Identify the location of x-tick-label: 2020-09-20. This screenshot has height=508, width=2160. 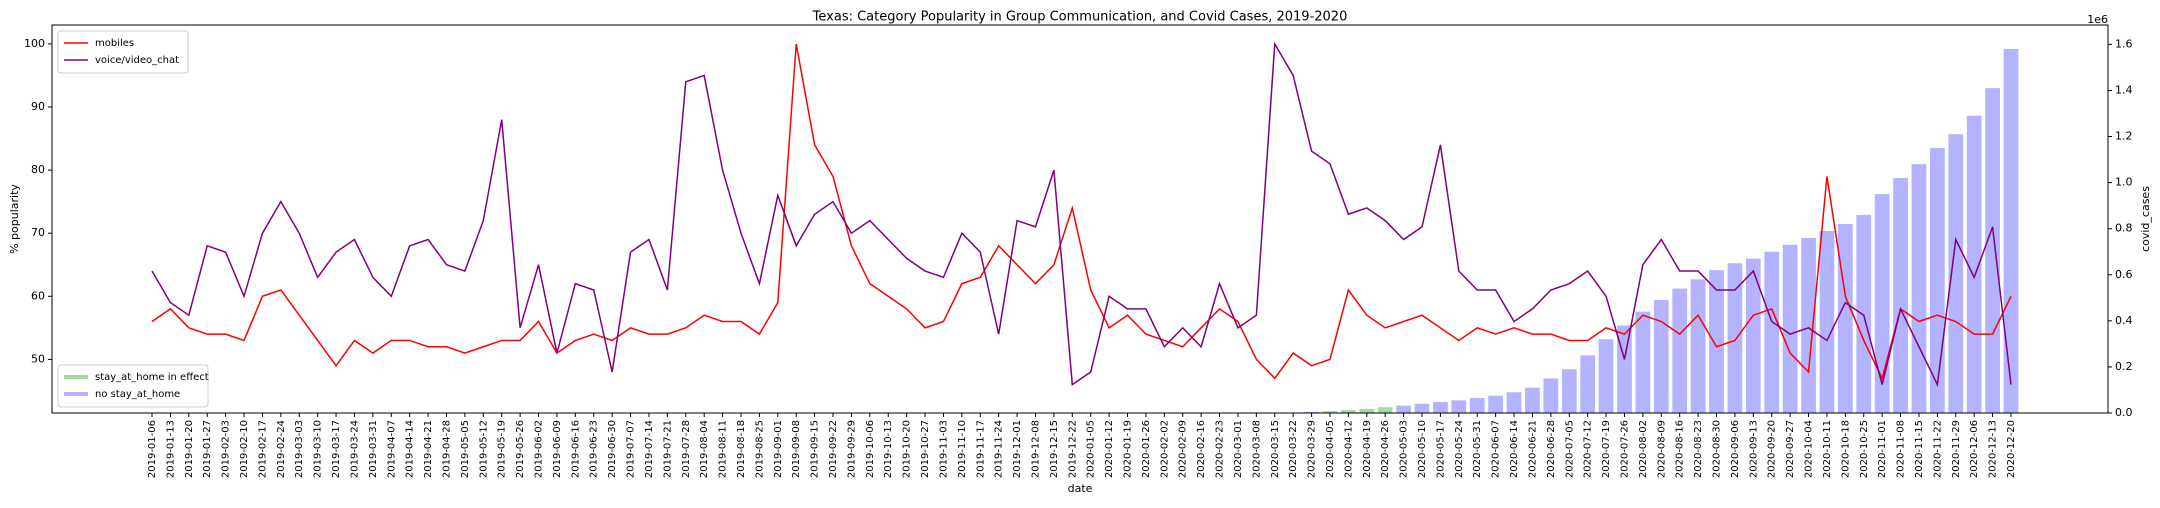
(1772, 449).